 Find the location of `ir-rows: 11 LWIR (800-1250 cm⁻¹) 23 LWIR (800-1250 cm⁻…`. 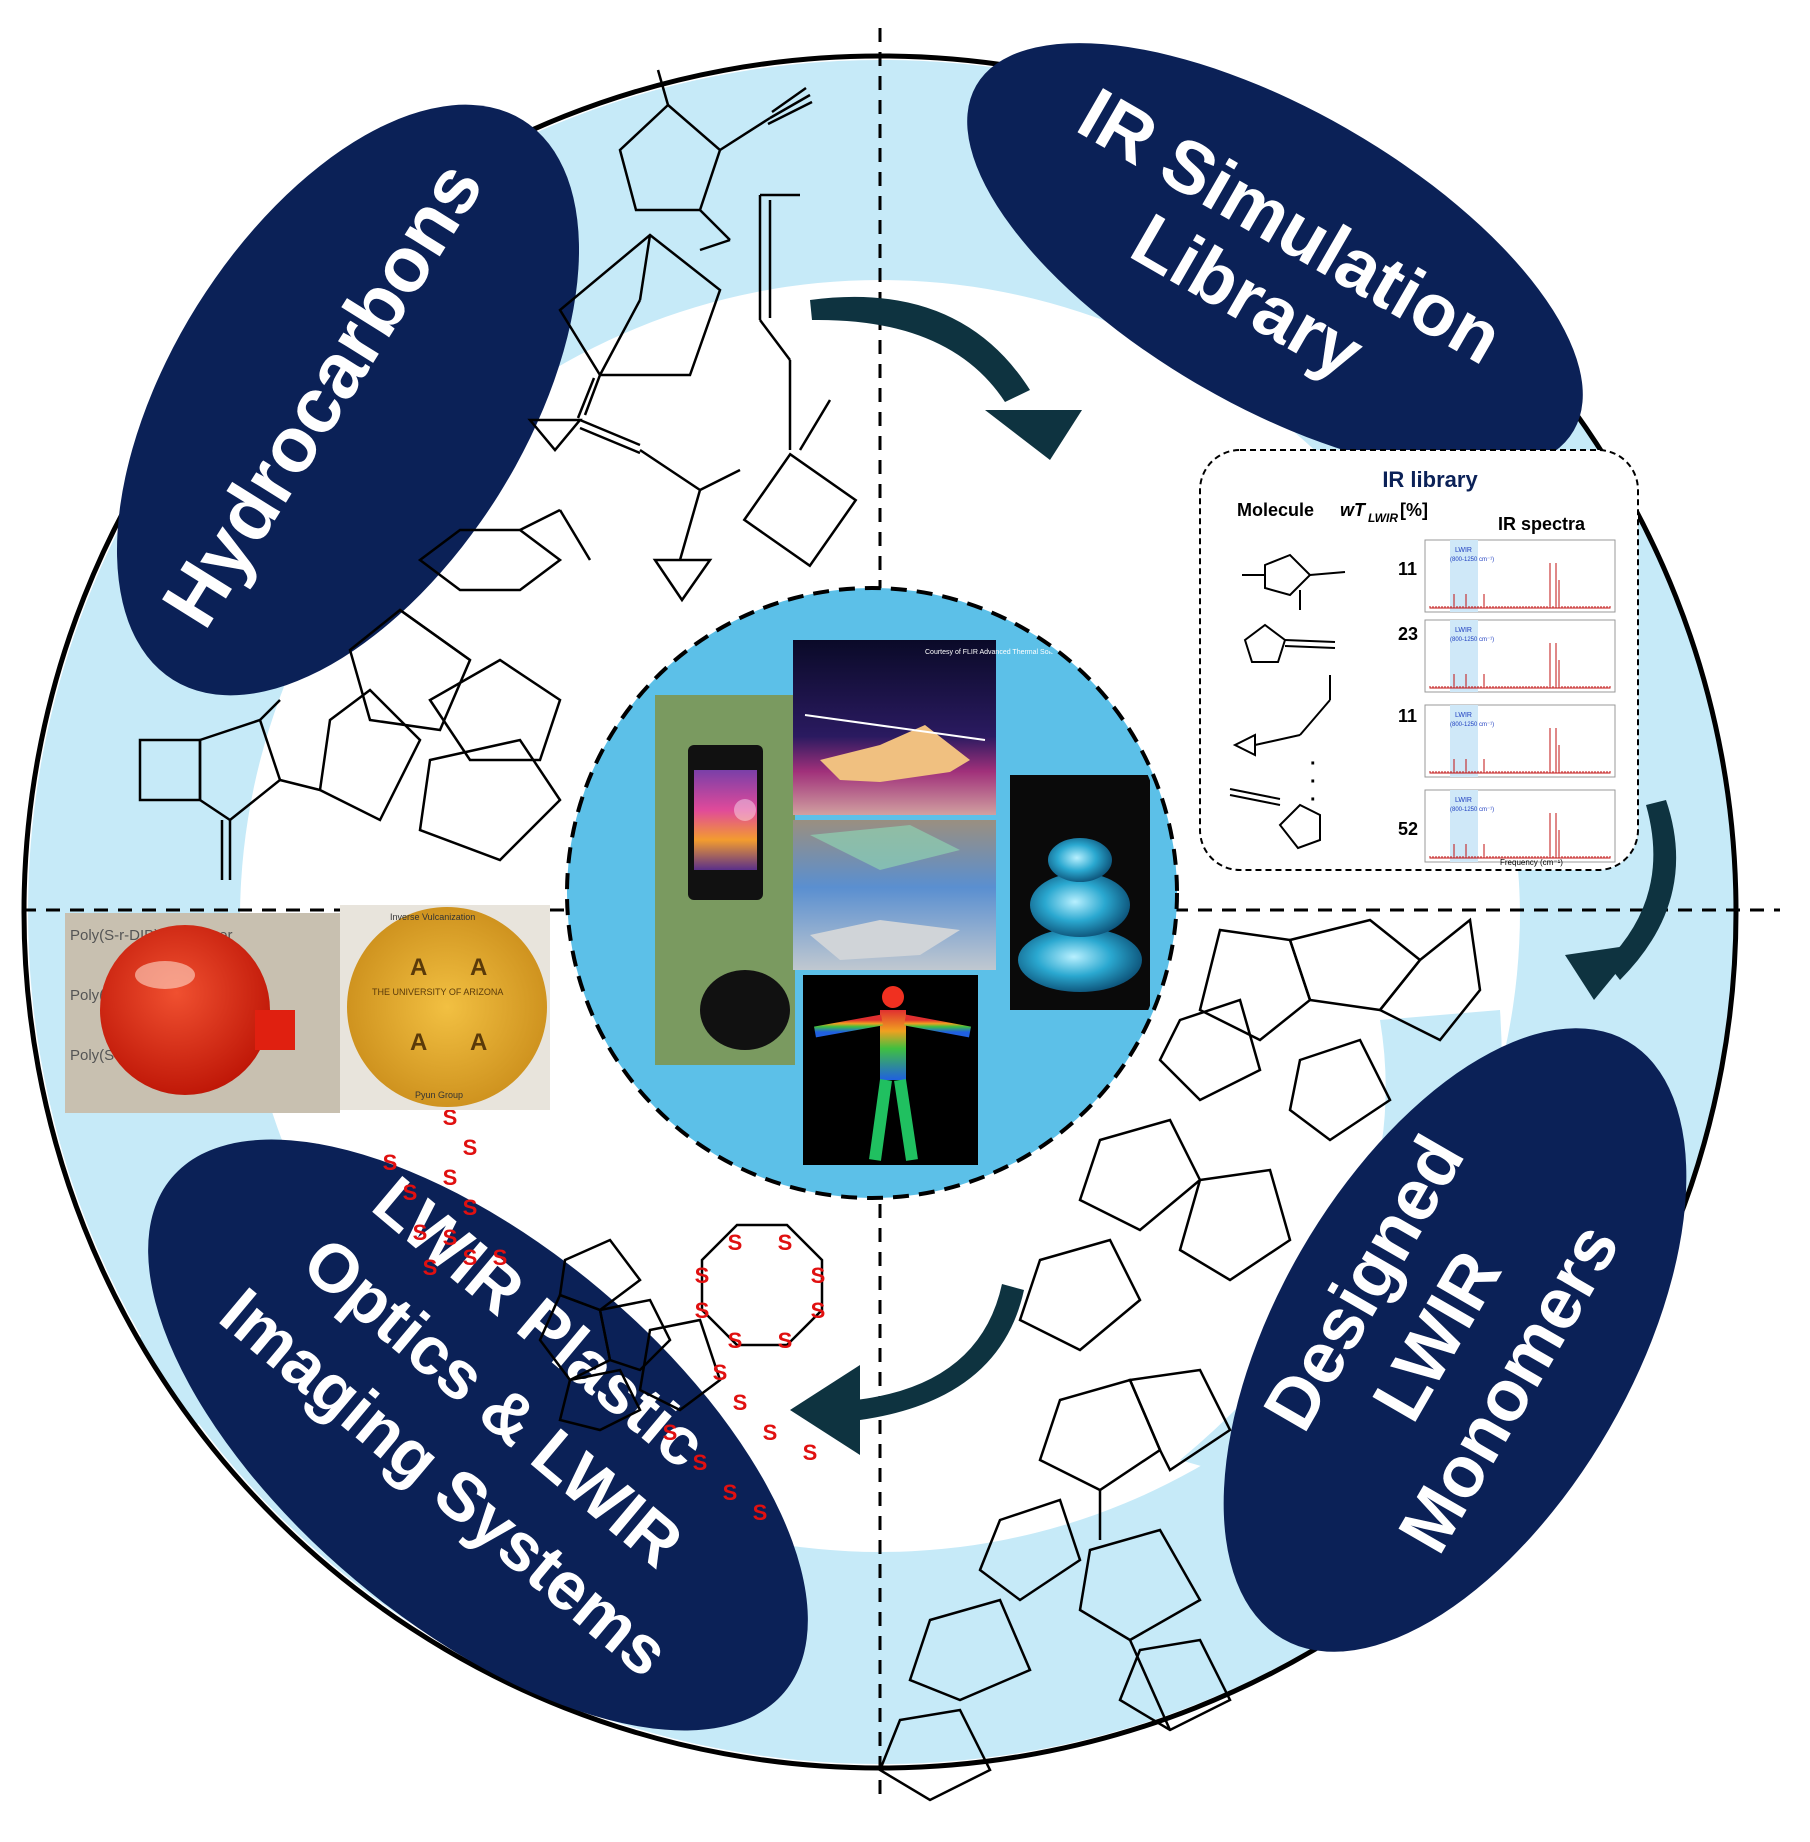

ir-rows: 11 LWIR (800-1250 cm⁻¹) 23 LWIR (800-1250 cm⁻… is located at coordinates (1507, 701).